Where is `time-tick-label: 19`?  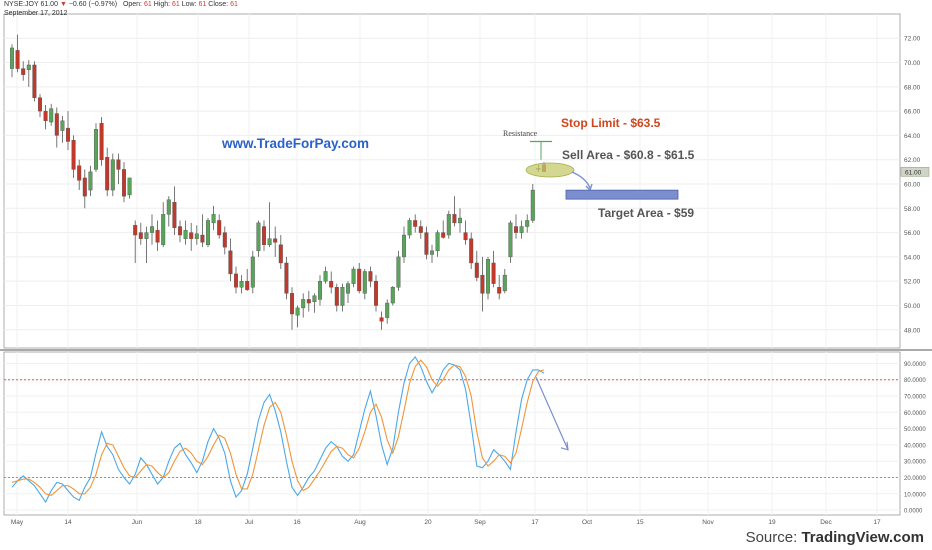 time-tick-label: 19 is located at coordinates (772, 522).